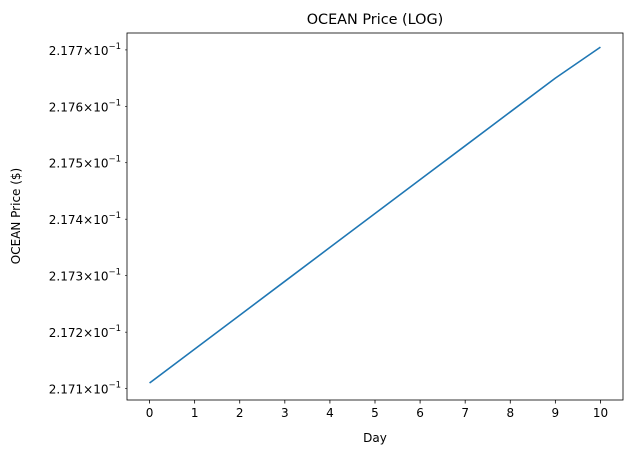  What do you see at coordinates (66, 277) in the screenshot?
I see `y-tick-mantissa: 2.173` at bounding box center [66, 277].